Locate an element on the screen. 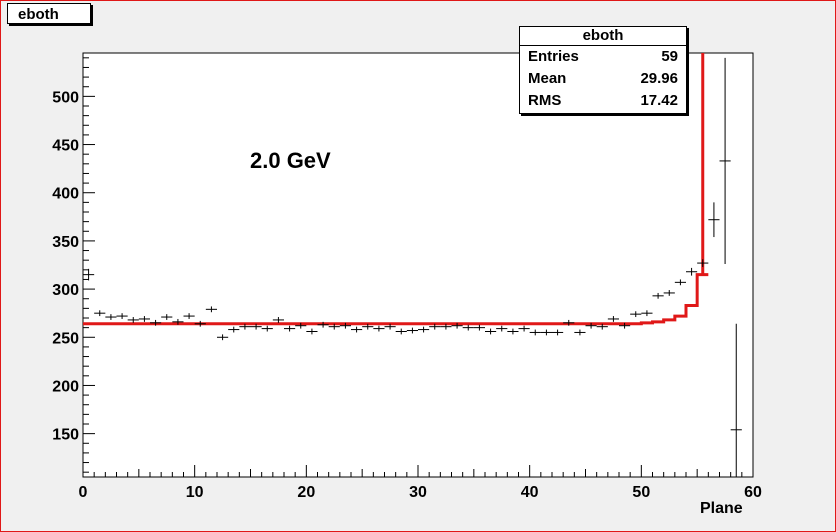 The height and width of the screenshot is (532, 836). x-tick-label: 30 is located at coordinates (418, 492).